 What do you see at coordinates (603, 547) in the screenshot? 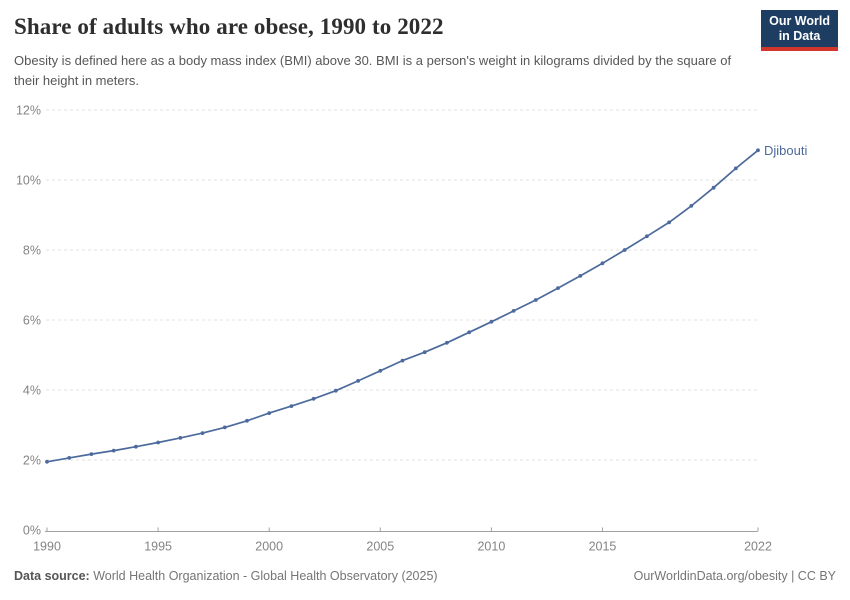
I see `x-axis-tick-label: 2015` at bounding box center [603, 547].